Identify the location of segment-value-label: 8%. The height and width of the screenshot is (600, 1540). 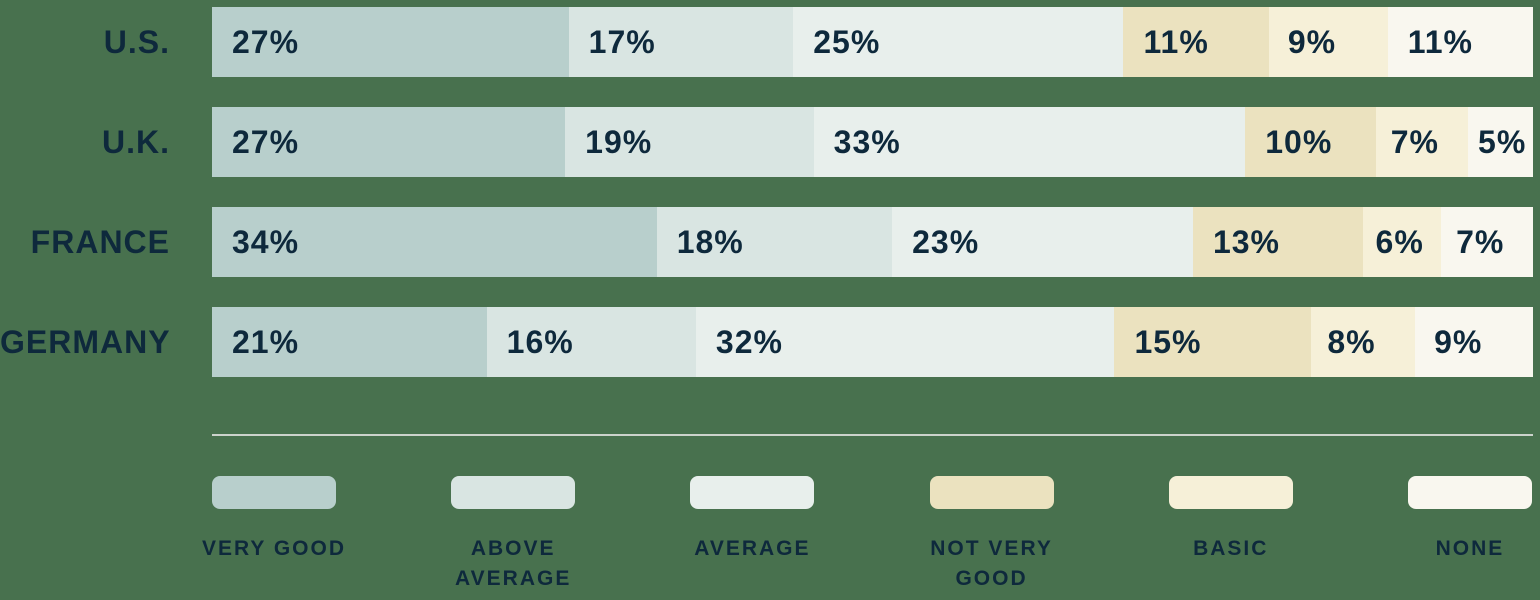
(1351, 342).